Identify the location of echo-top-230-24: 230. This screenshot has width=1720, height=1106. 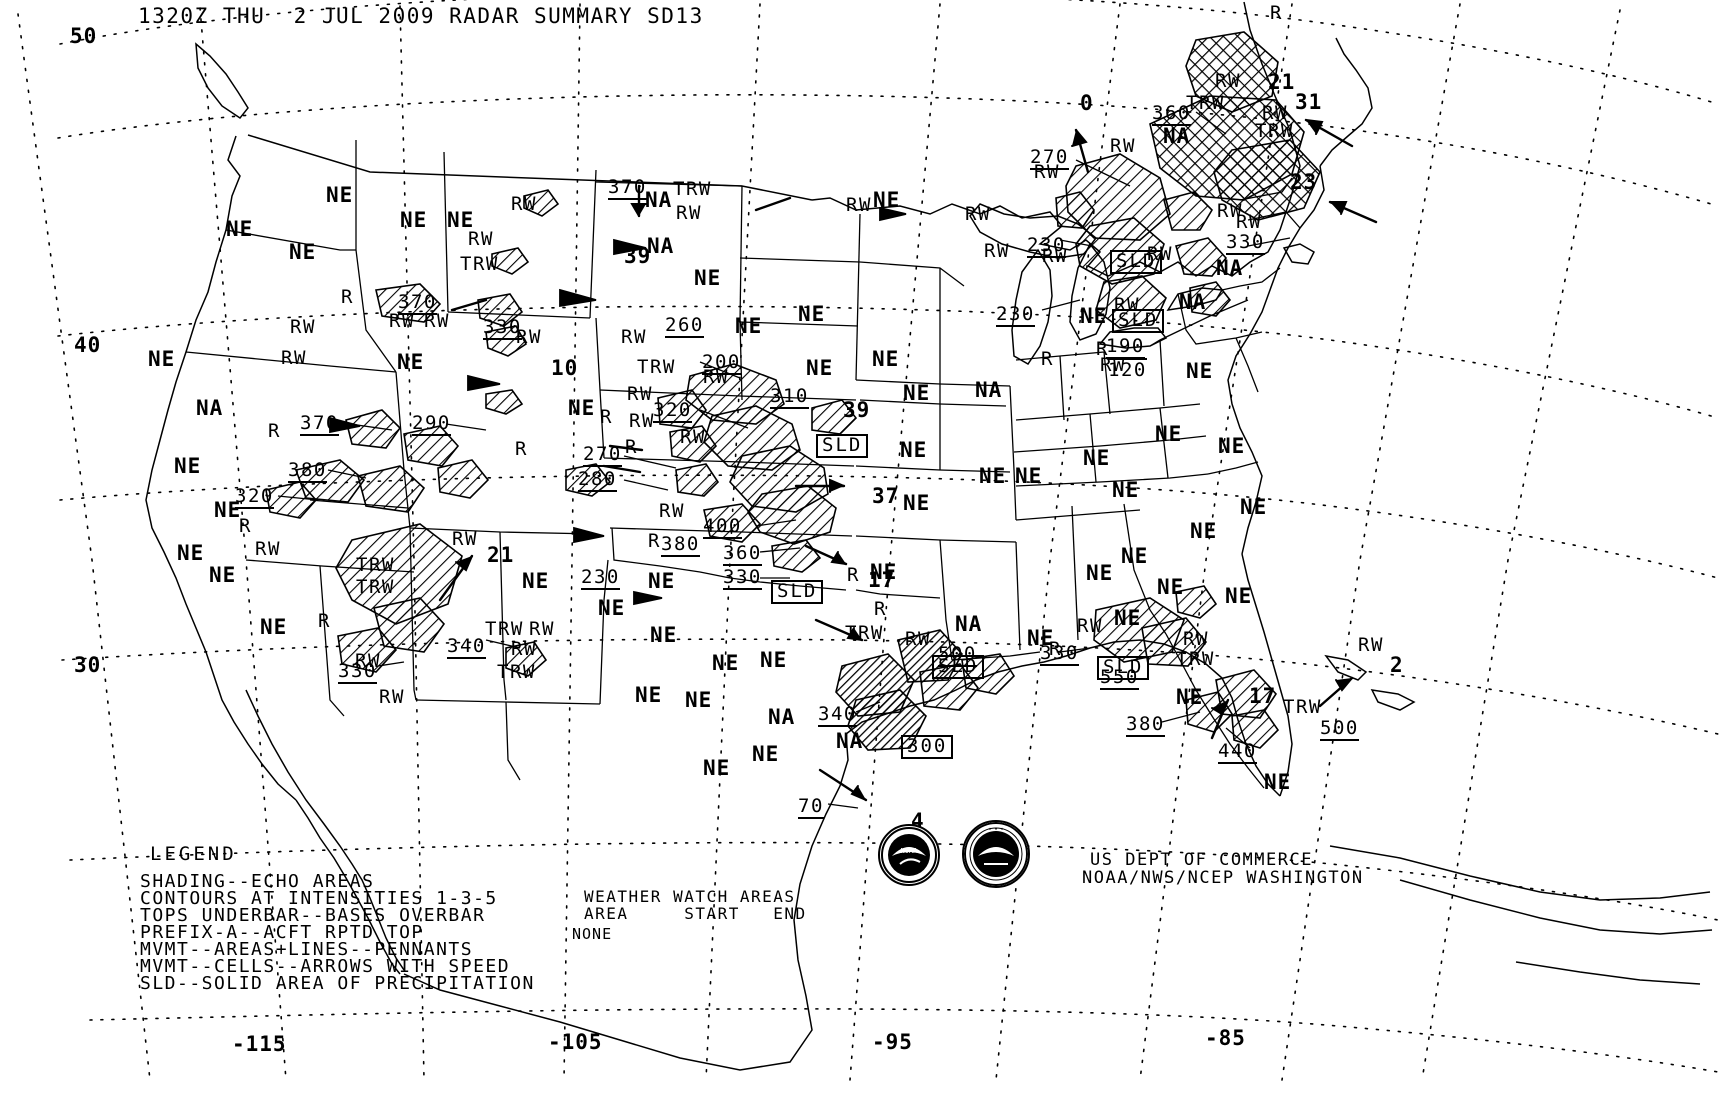
(600, 578).